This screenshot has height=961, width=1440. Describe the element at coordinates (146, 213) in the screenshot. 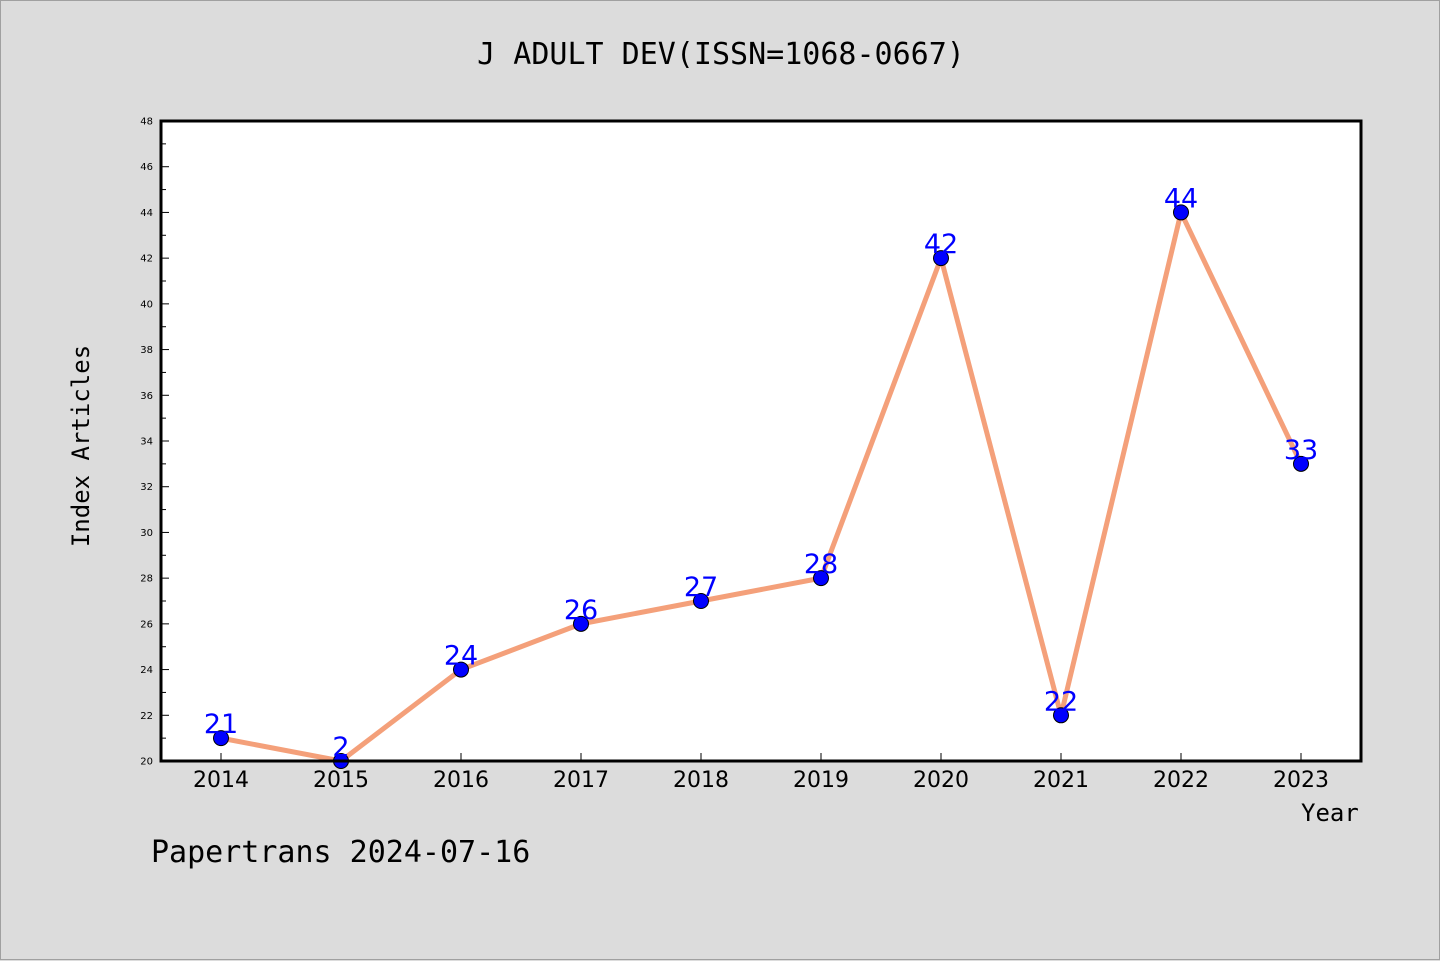

I see `y-tick-label: 44` at that location.